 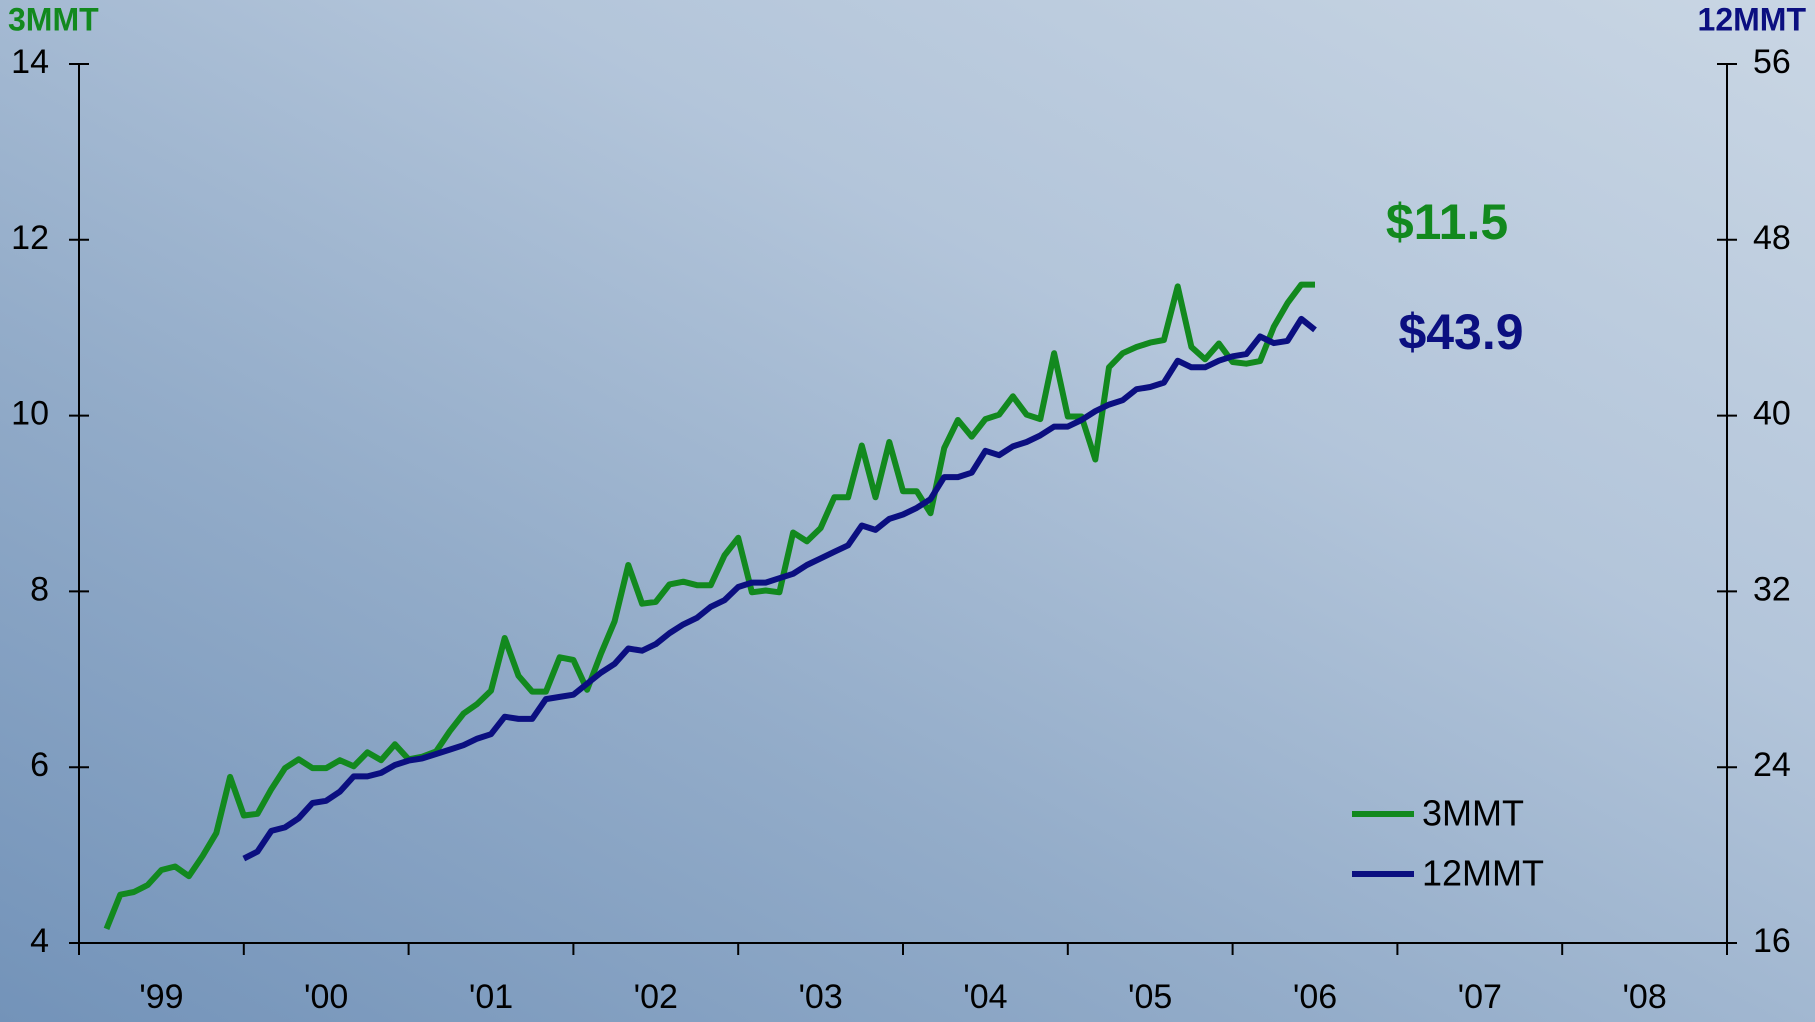 I want to click on y-tick-label: 4, so click(x=39, y=941).